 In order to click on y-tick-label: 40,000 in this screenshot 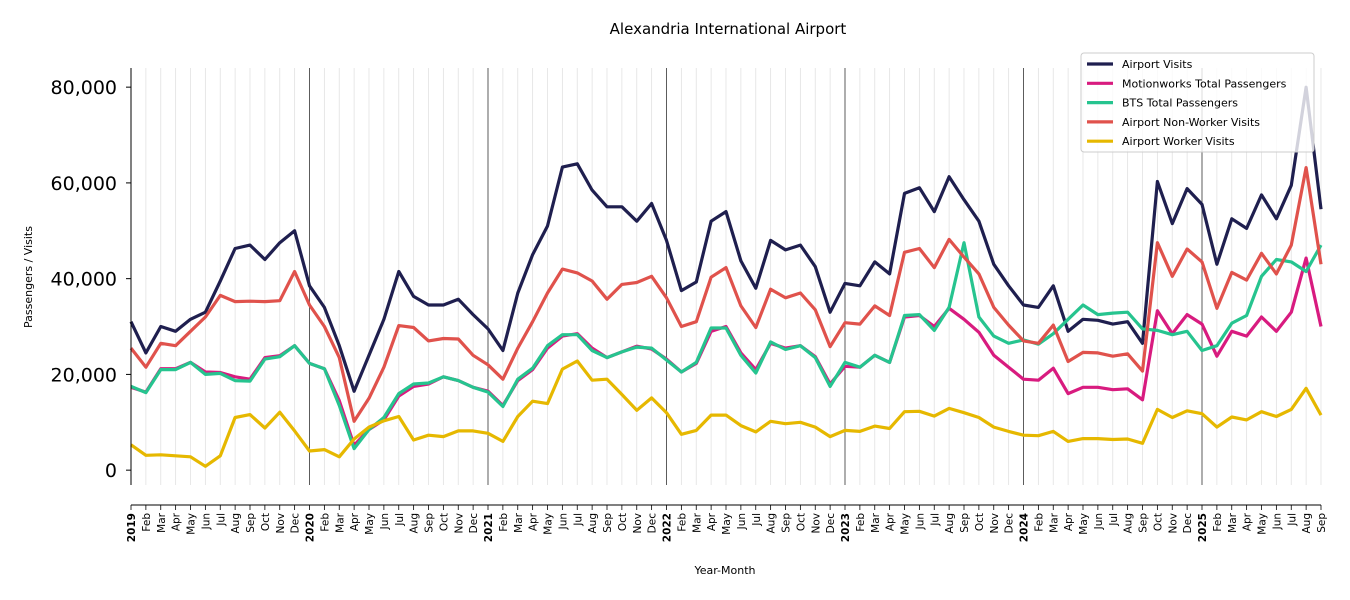, I will do `click(84, 280)`.